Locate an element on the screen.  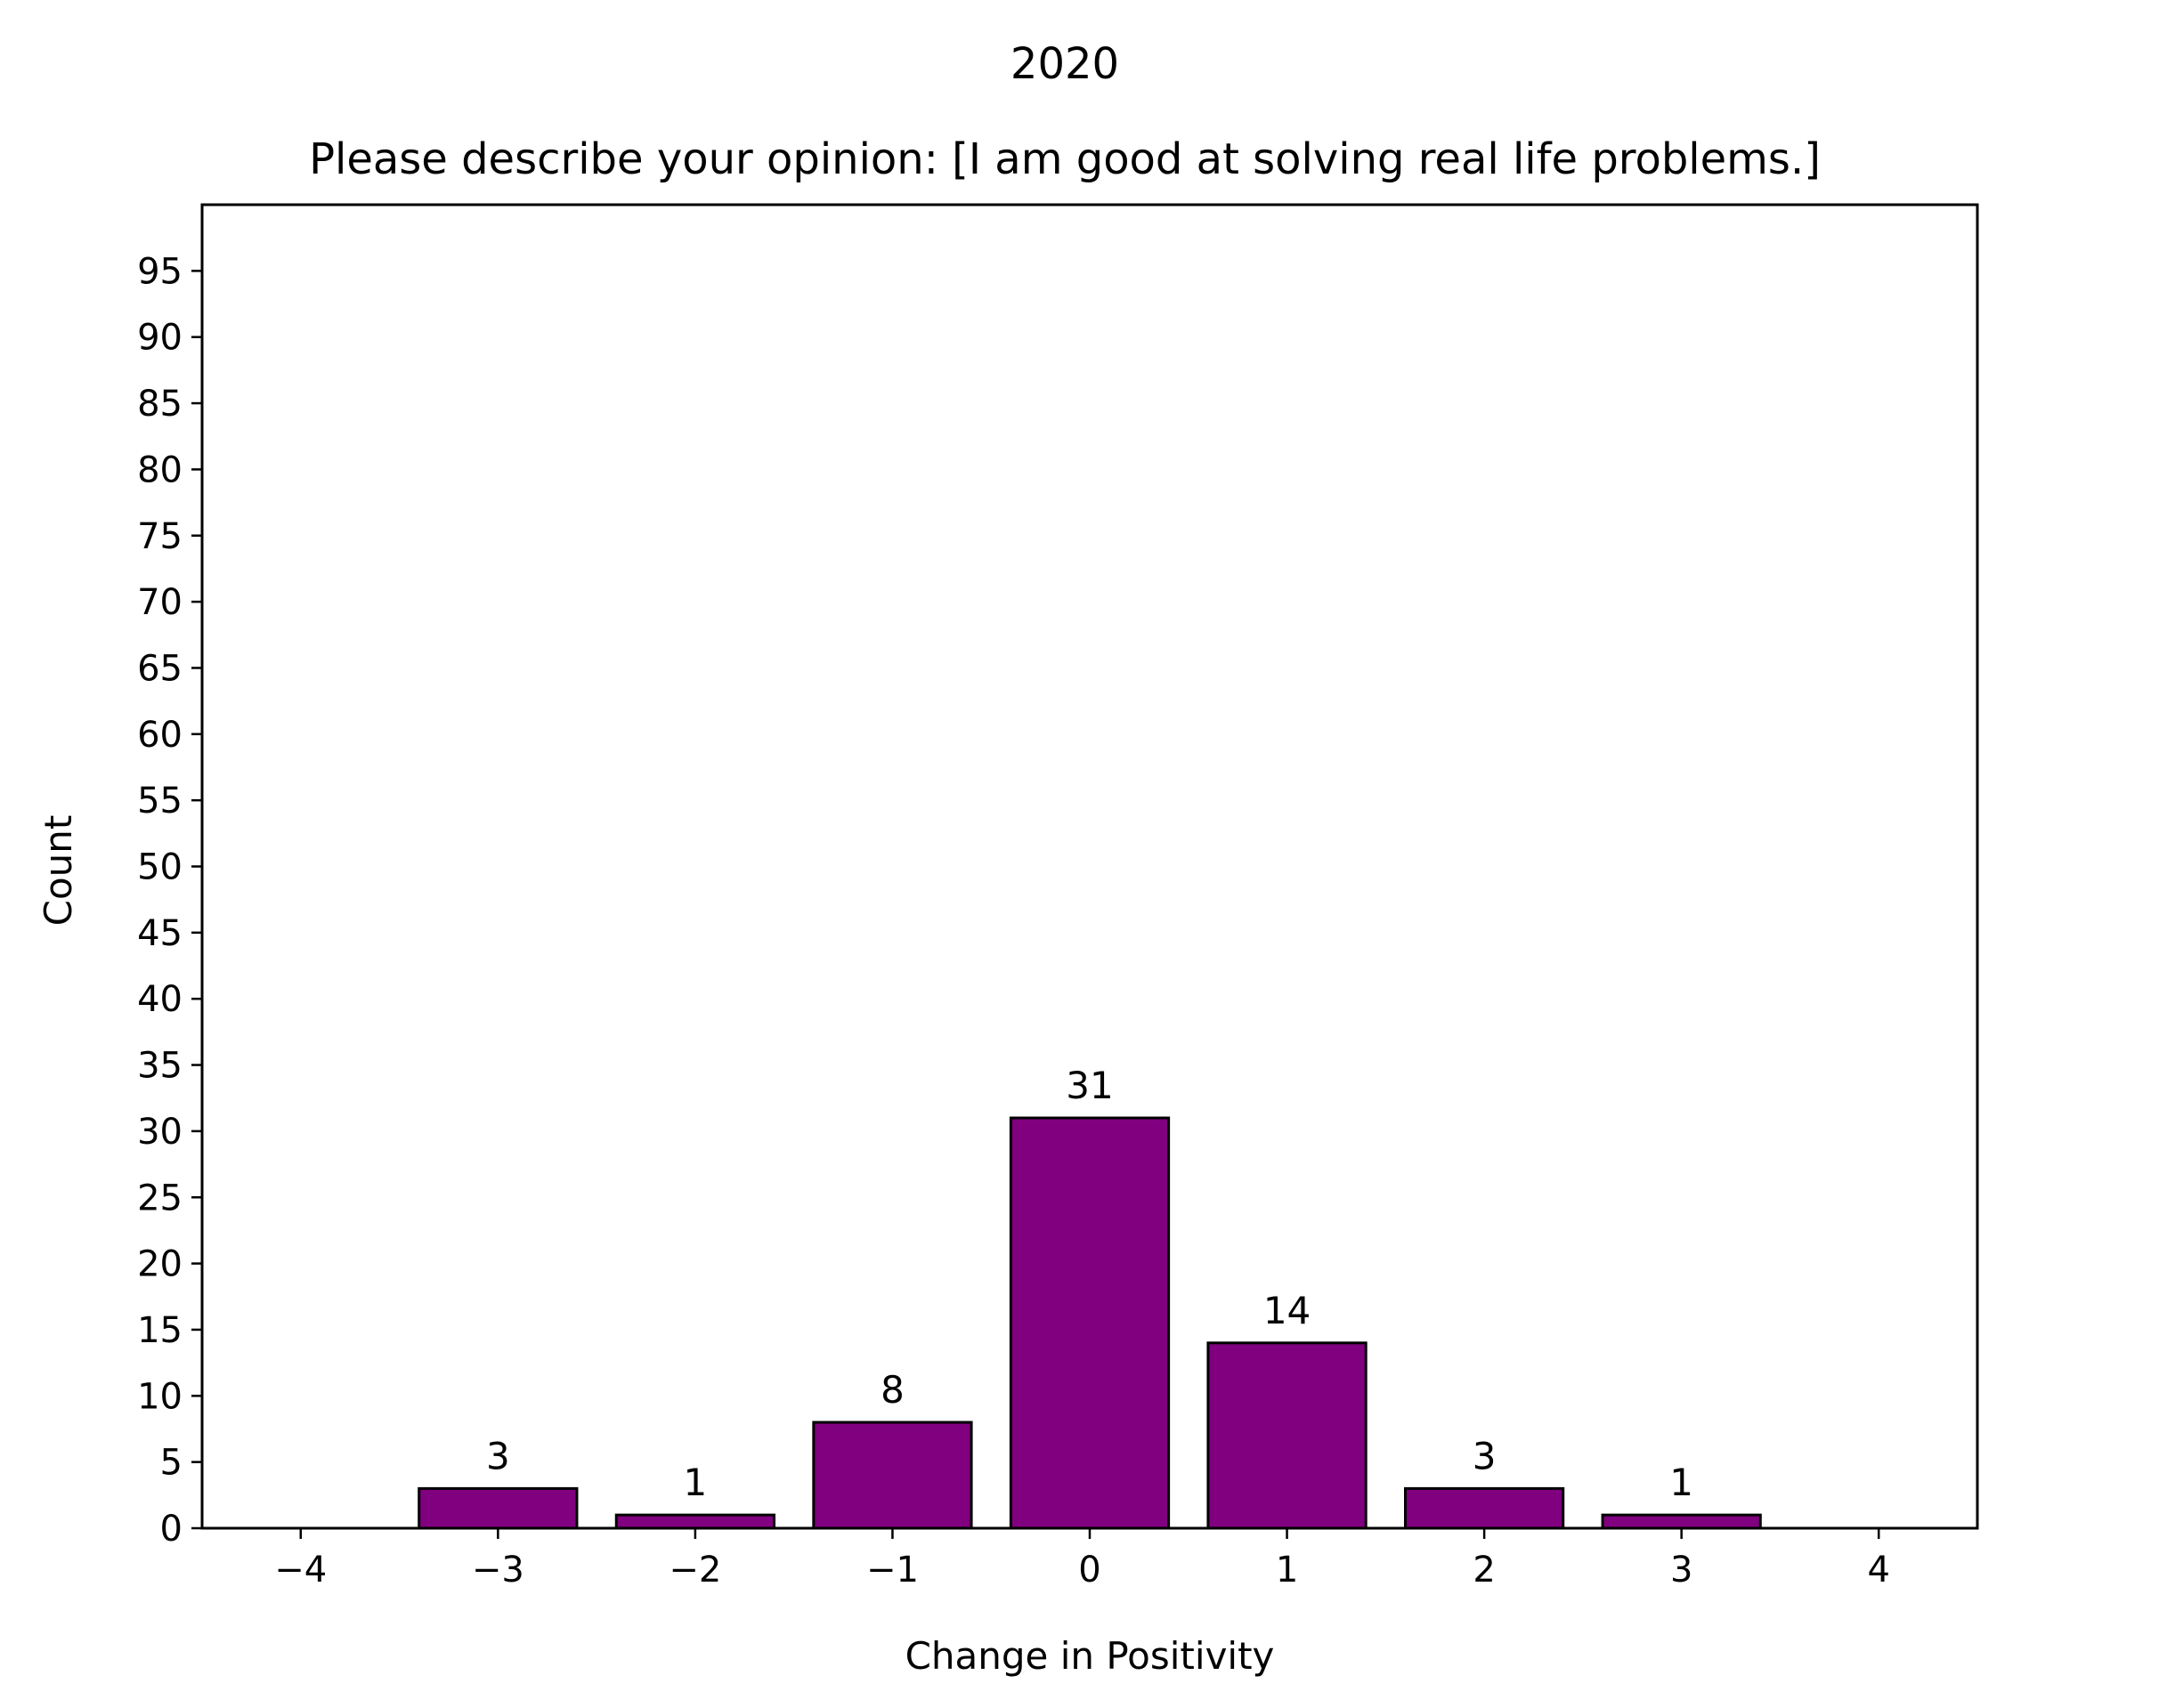
y-axis-label: Count is located at coordinates (58, 871).